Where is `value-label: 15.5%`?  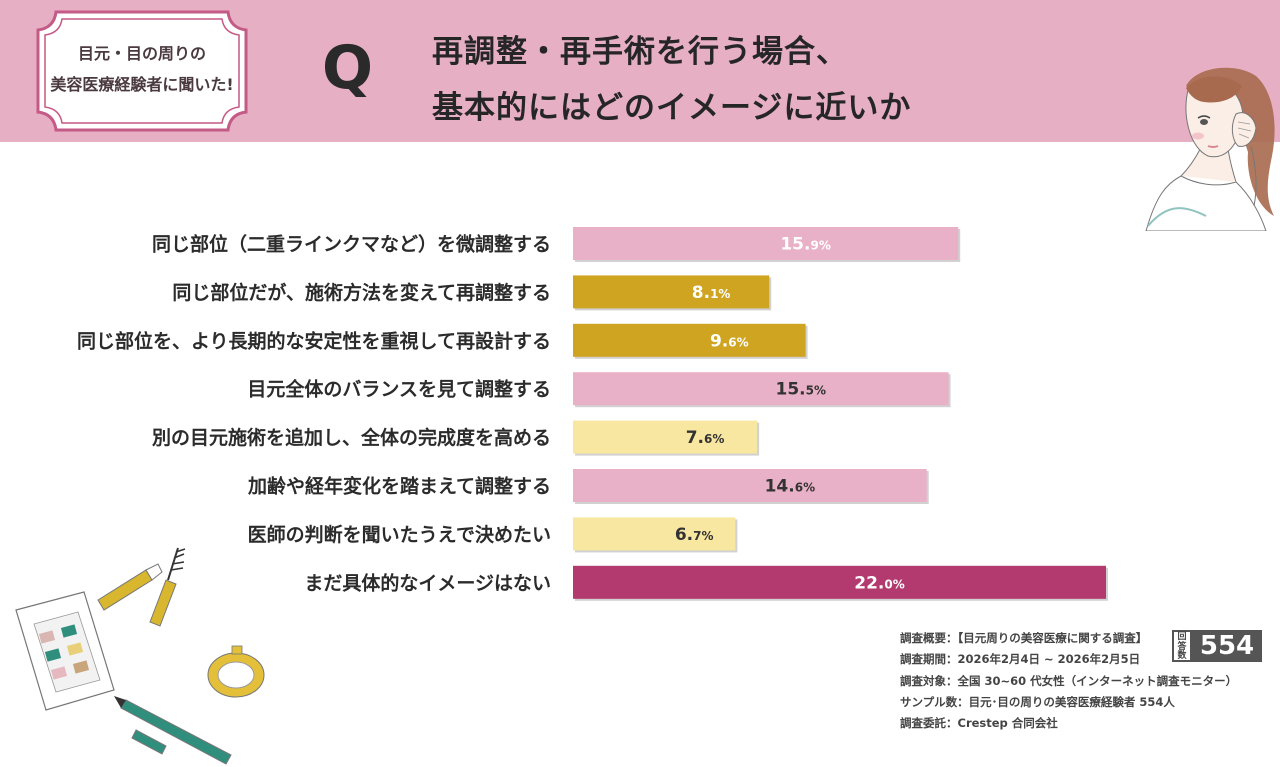
value-label: 15.5% is located at coordinates (801, 390).